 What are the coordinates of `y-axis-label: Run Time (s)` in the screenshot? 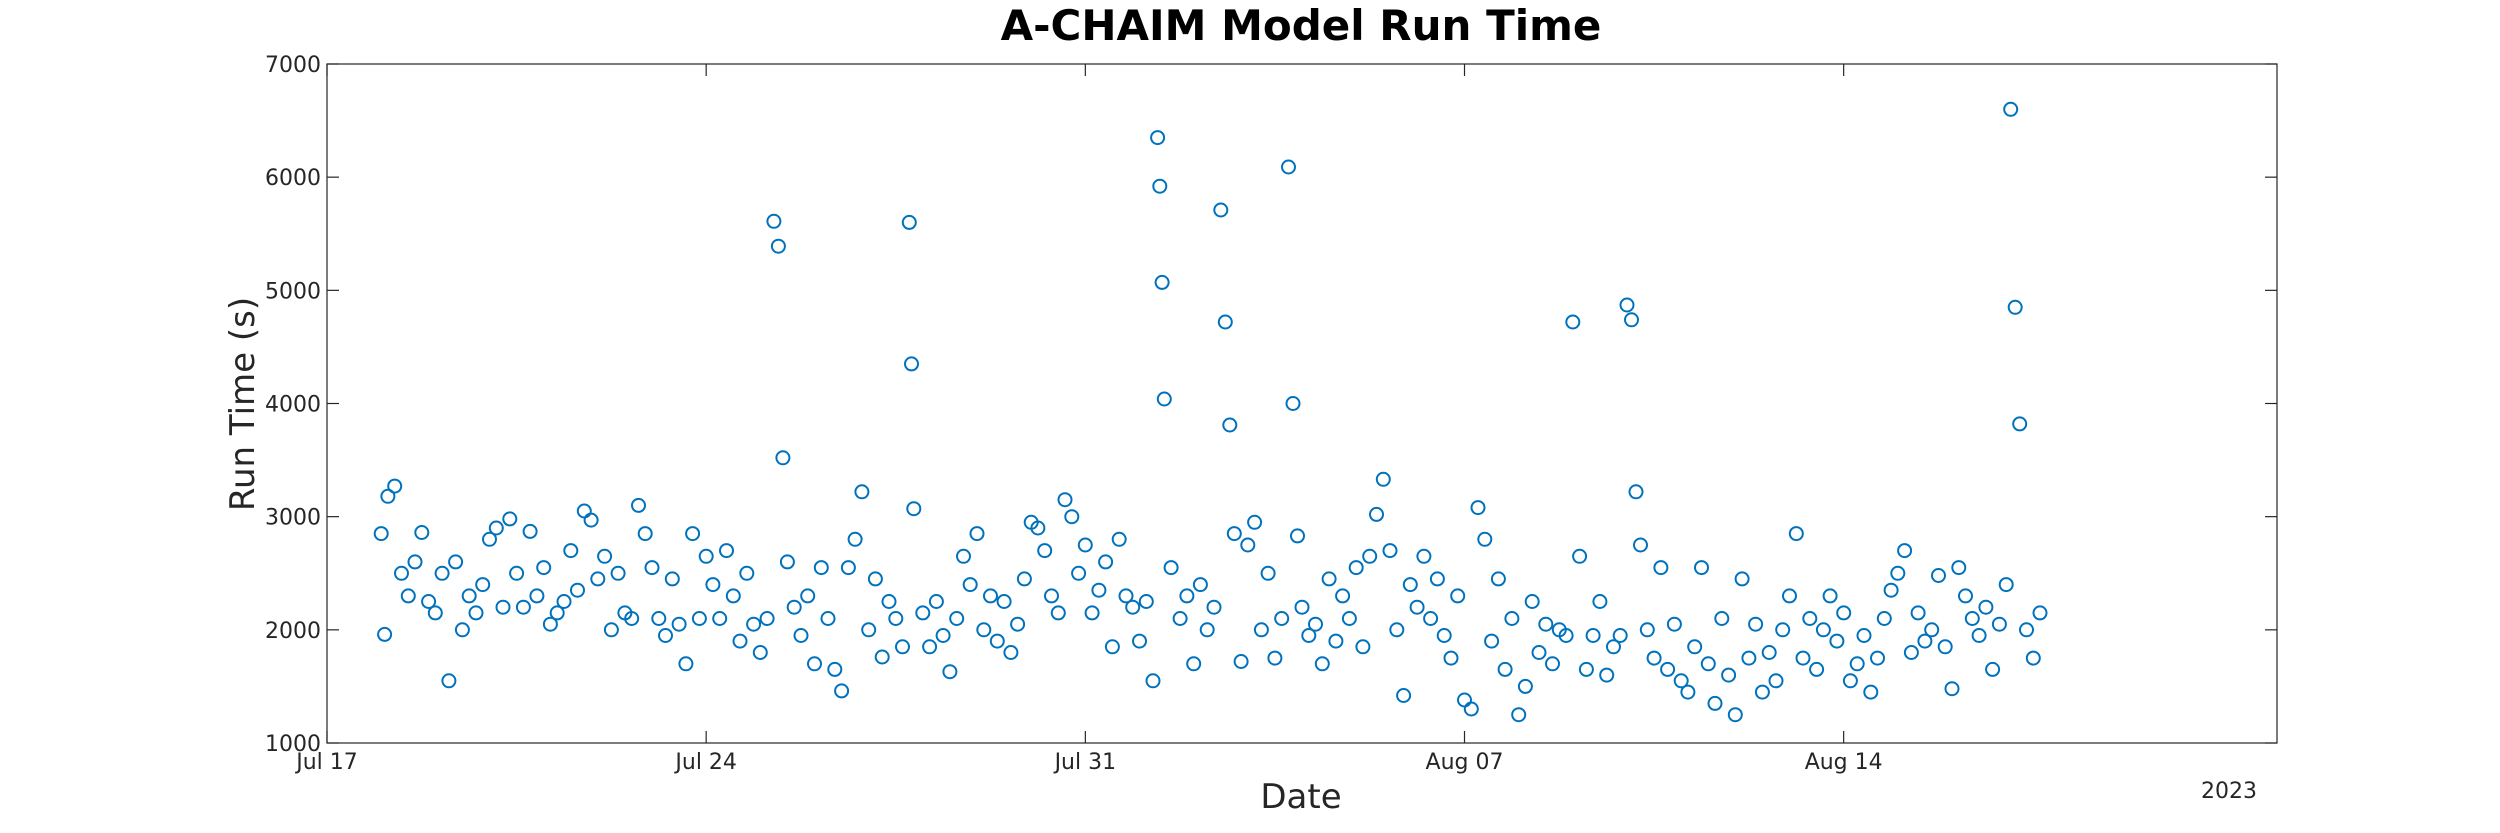 It's located at (243, 404).